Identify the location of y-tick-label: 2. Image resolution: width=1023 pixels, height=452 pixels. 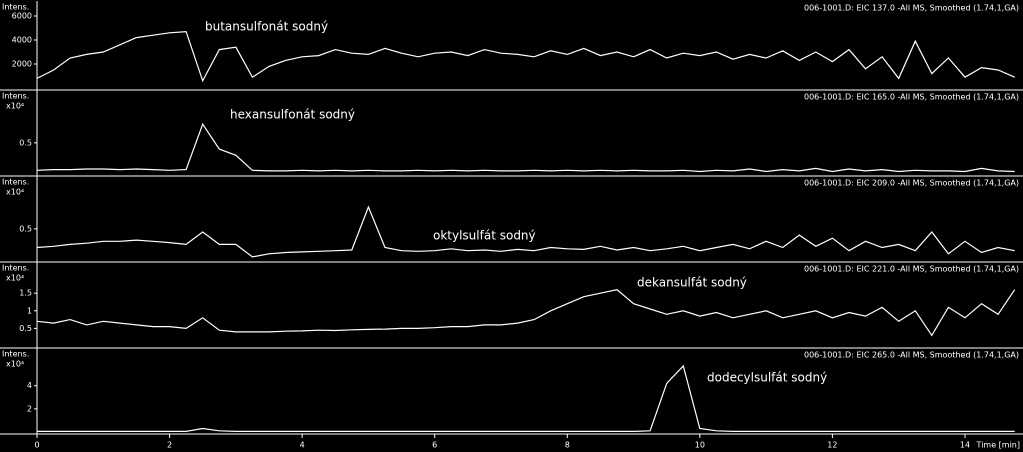
(29, 408).